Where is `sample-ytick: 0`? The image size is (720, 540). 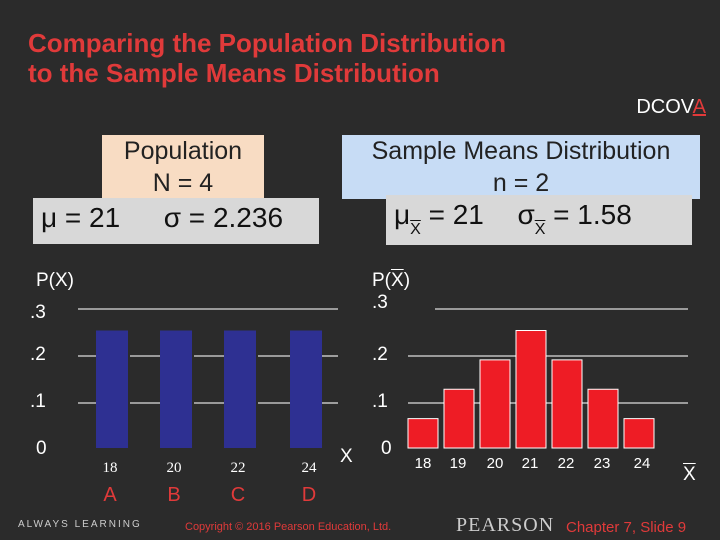 sample-ytick: 0 is located at coordinates (386, 448).